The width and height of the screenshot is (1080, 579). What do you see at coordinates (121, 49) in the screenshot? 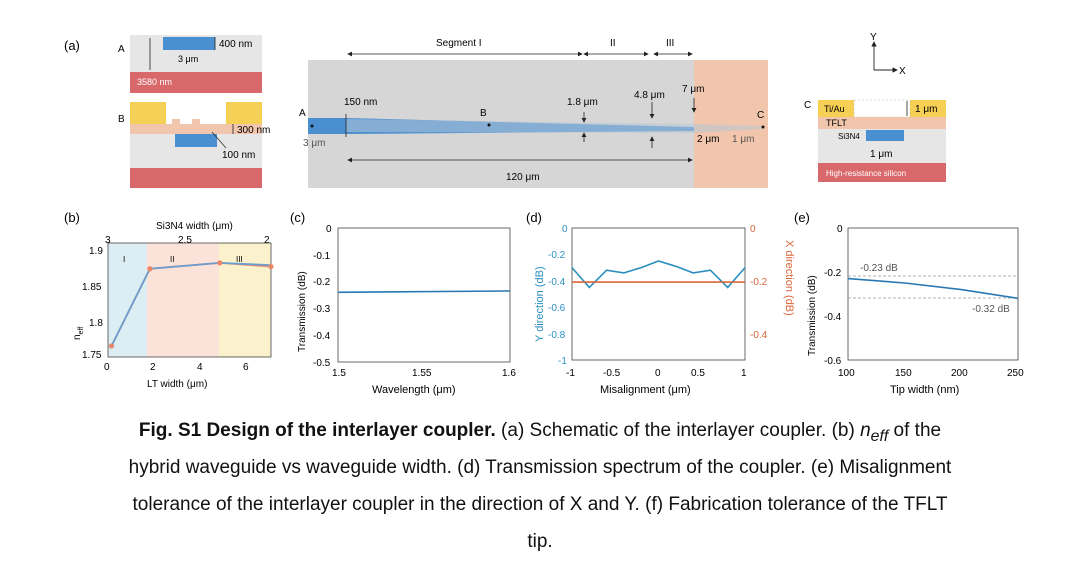
I see `section-a-letter: A` at bounding box center [121, 49].